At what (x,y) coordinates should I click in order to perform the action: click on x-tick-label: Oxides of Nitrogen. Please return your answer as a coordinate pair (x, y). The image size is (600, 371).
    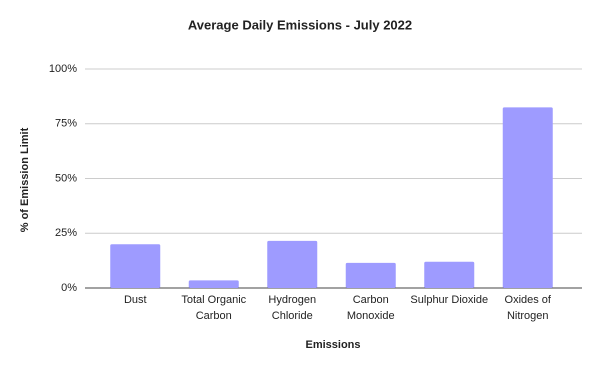
    Looking at the image, I should click on (527, 308).